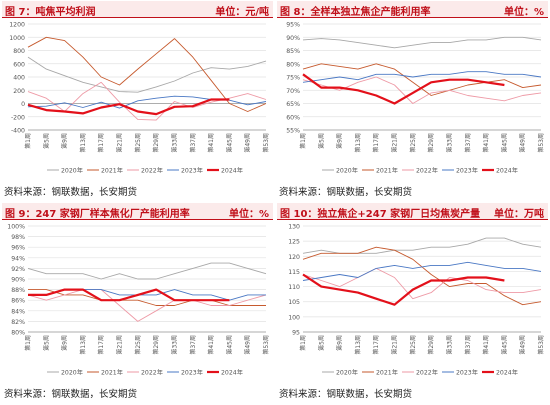 The width and height of the screenshot is (550, 405). What do you see at coordinates (50, 12) in the screenshot?
I see `chart-title: 图 7：吨焦平均利润` at bounding box center [50, 12].